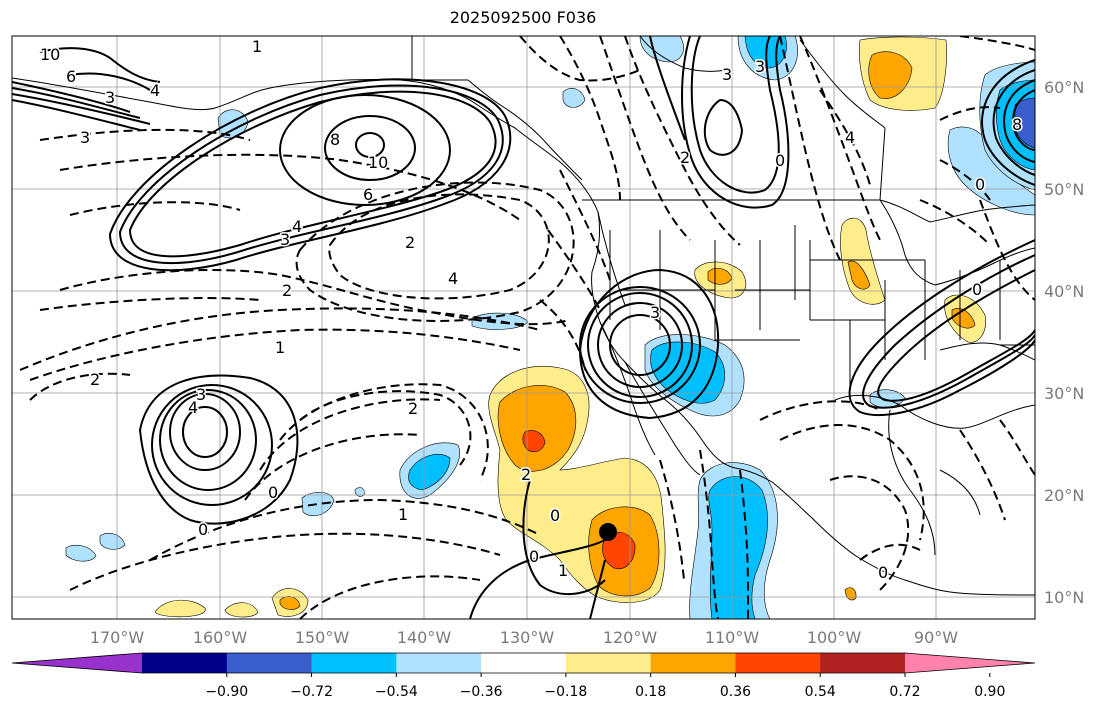  Describe the element at coordinates (226, 692) in the screenshot. I see `colorbar-tick-label: −0.90` at that location.